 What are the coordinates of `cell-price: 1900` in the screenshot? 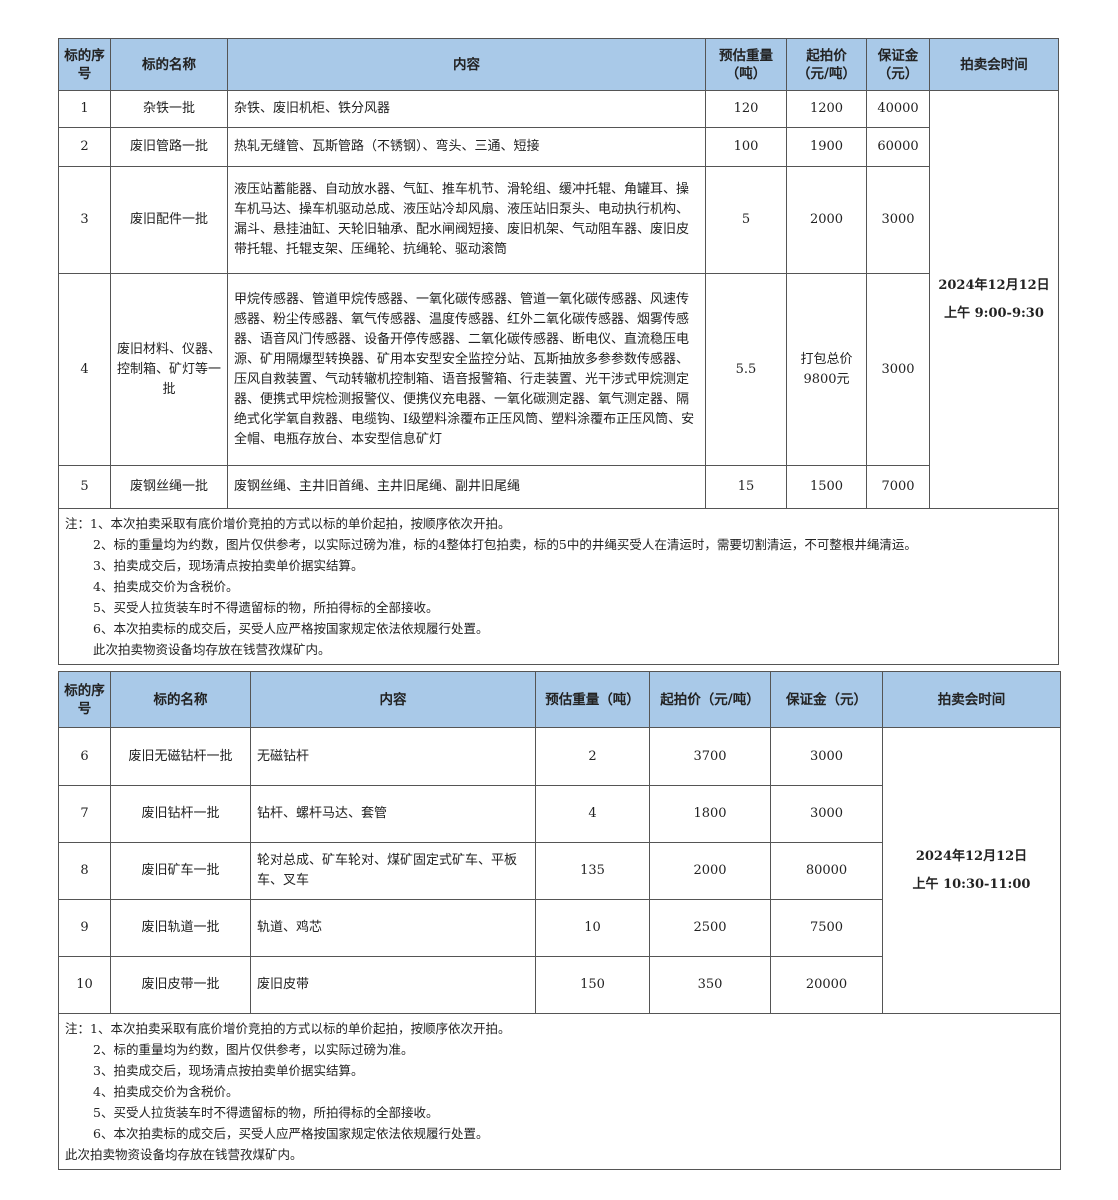 It's located at (826, 147).